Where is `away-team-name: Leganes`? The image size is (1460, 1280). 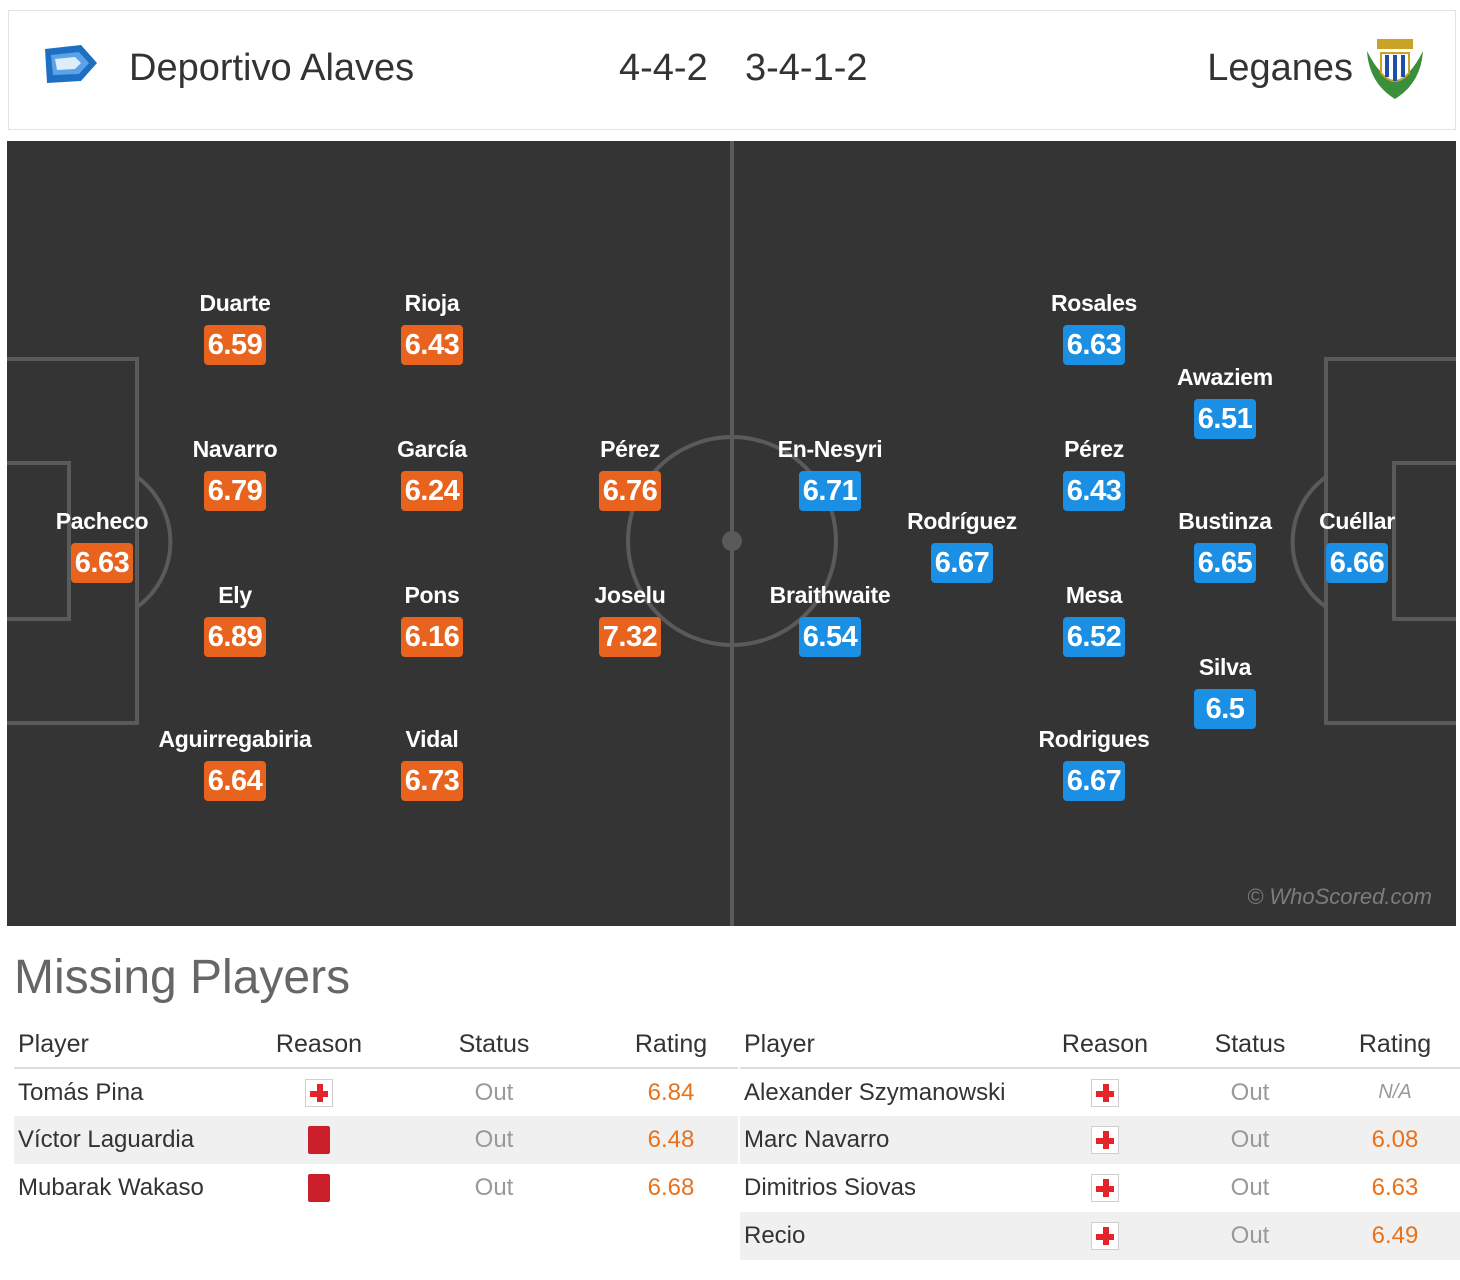
away-team-name: Leganes is located at coordinates (1280, 68).